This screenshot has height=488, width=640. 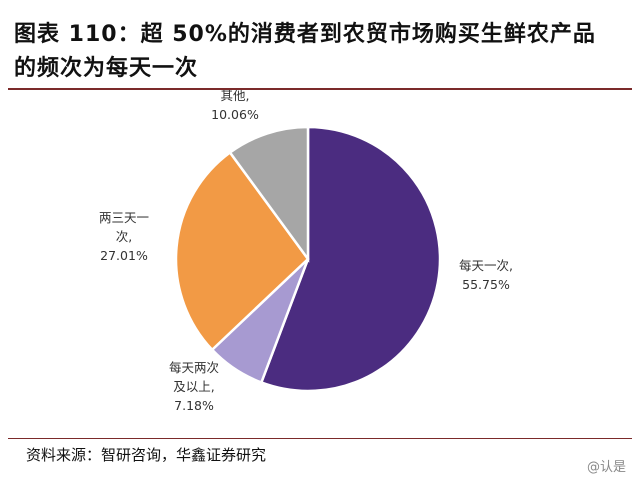 I want to click on top-rule, so click(x=320, y=89).